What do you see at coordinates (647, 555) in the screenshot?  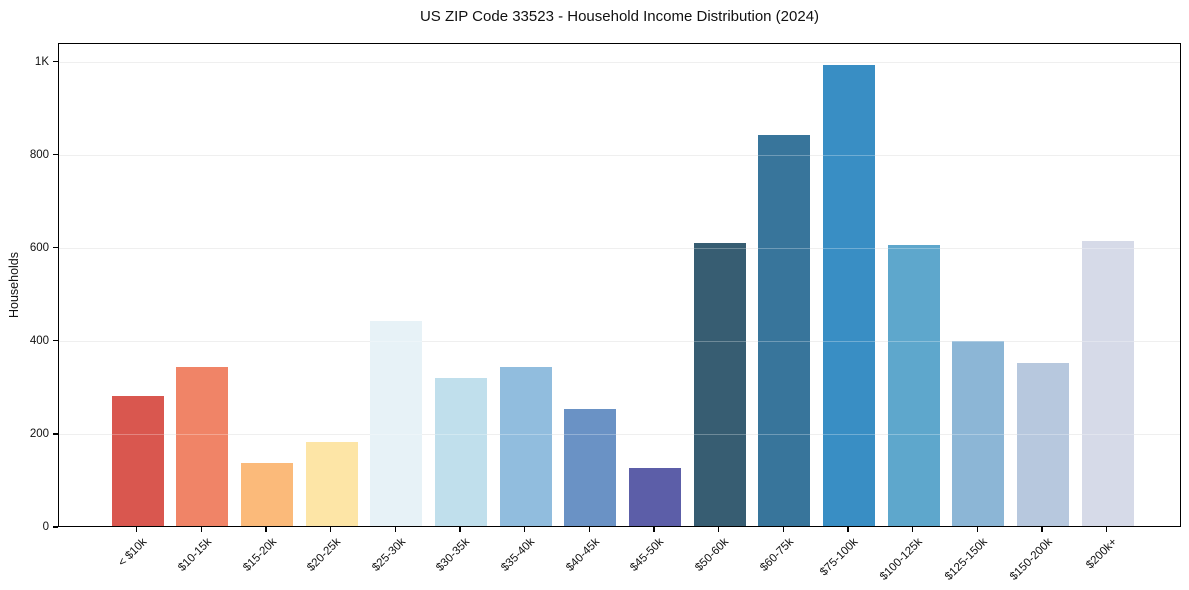 I see `x-tick-label: $45-50k` at bounding box center [647, 555].